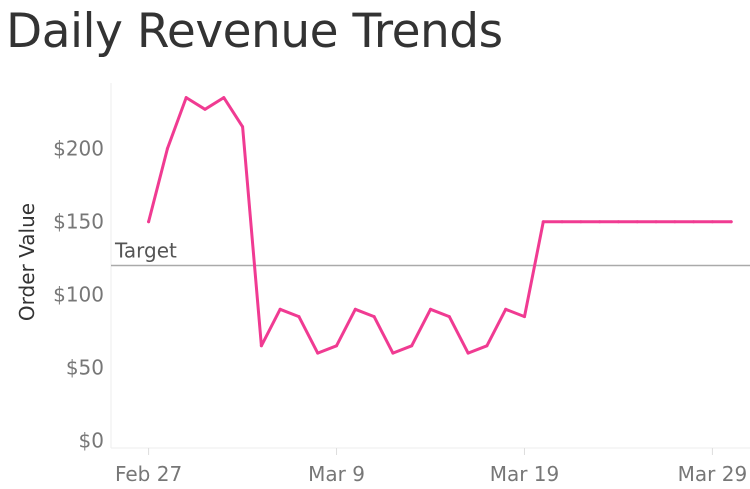 This screenshot has height=489, width=750. Describe the element at coordinates (336, 474) in the screenshot. I see `x-tick-label: Mar 9` at that location.